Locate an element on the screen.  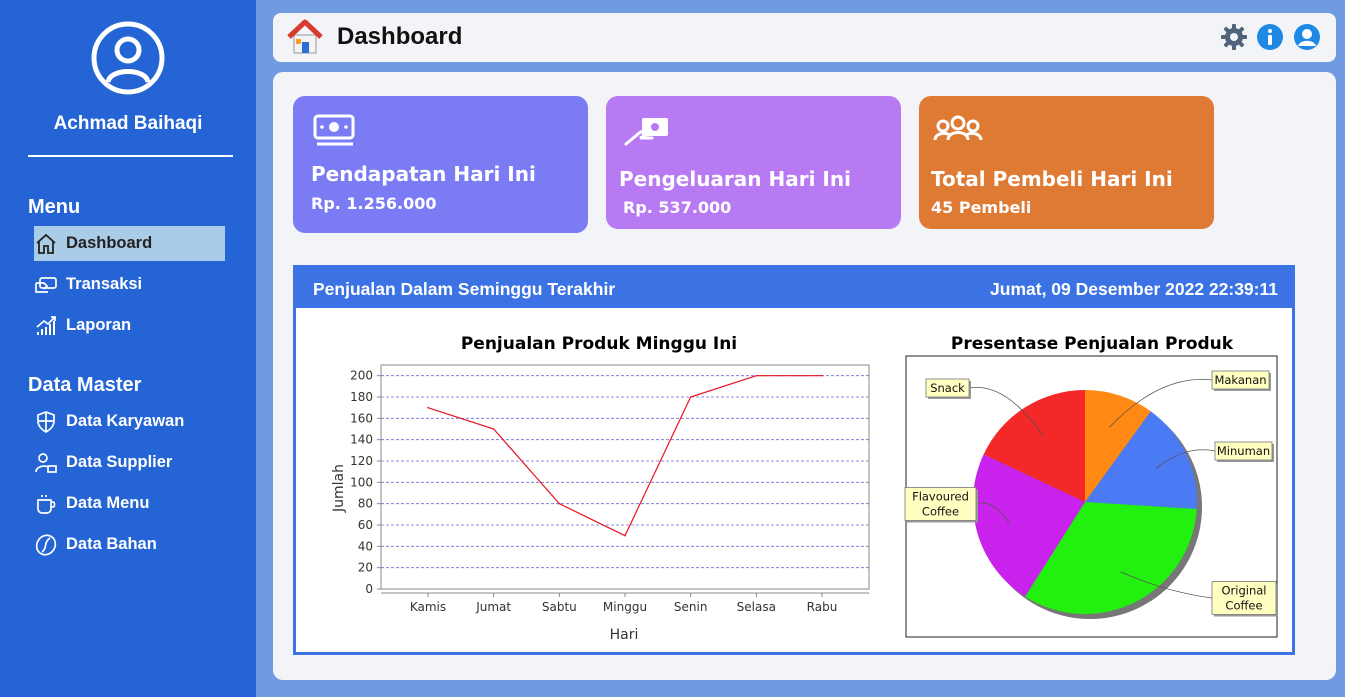
y-tick-label: 140 is located at coordinates (361, 440).